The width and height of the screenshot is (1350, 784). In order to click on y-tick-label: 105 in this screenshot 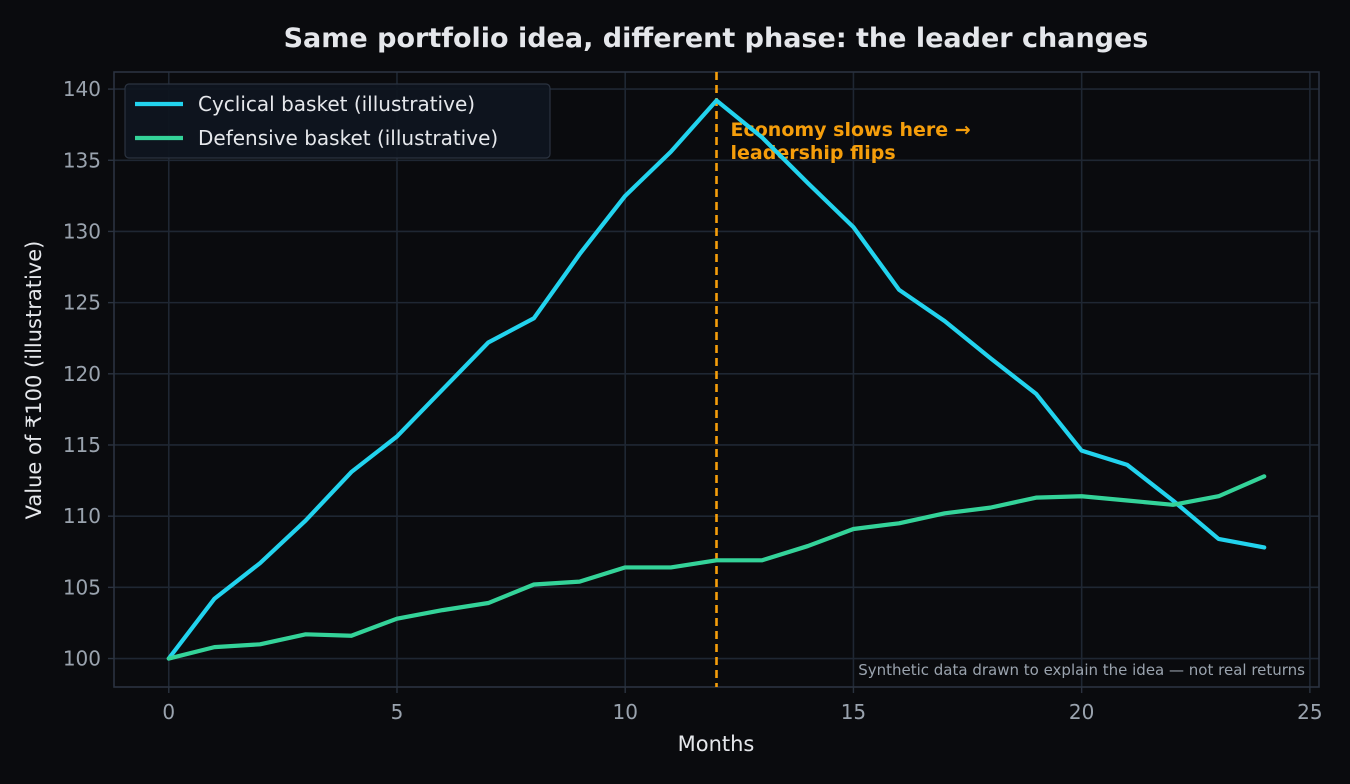, I will do `click(82, 587)`.